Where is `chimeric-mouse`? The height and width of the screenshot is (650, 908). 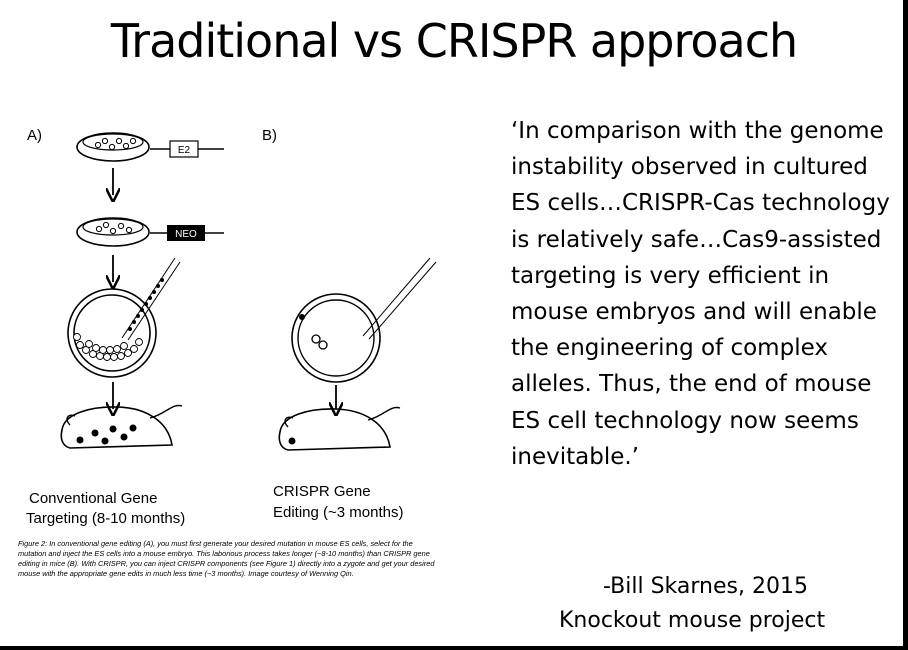
chimeric-mouse is located at coordinates (121, 426).